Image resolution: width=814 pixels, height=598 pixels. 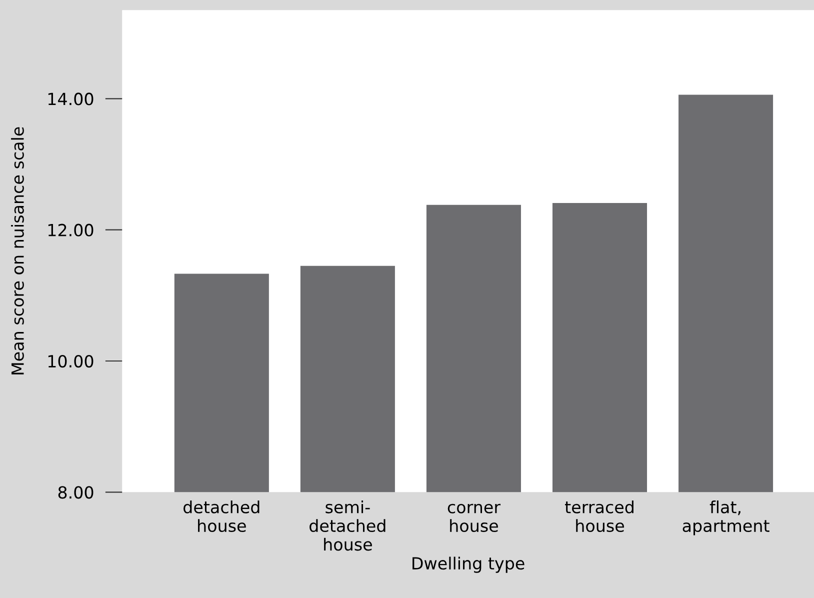 I want to click on x-tick-label: terraced house, so click(x=599, y=516).